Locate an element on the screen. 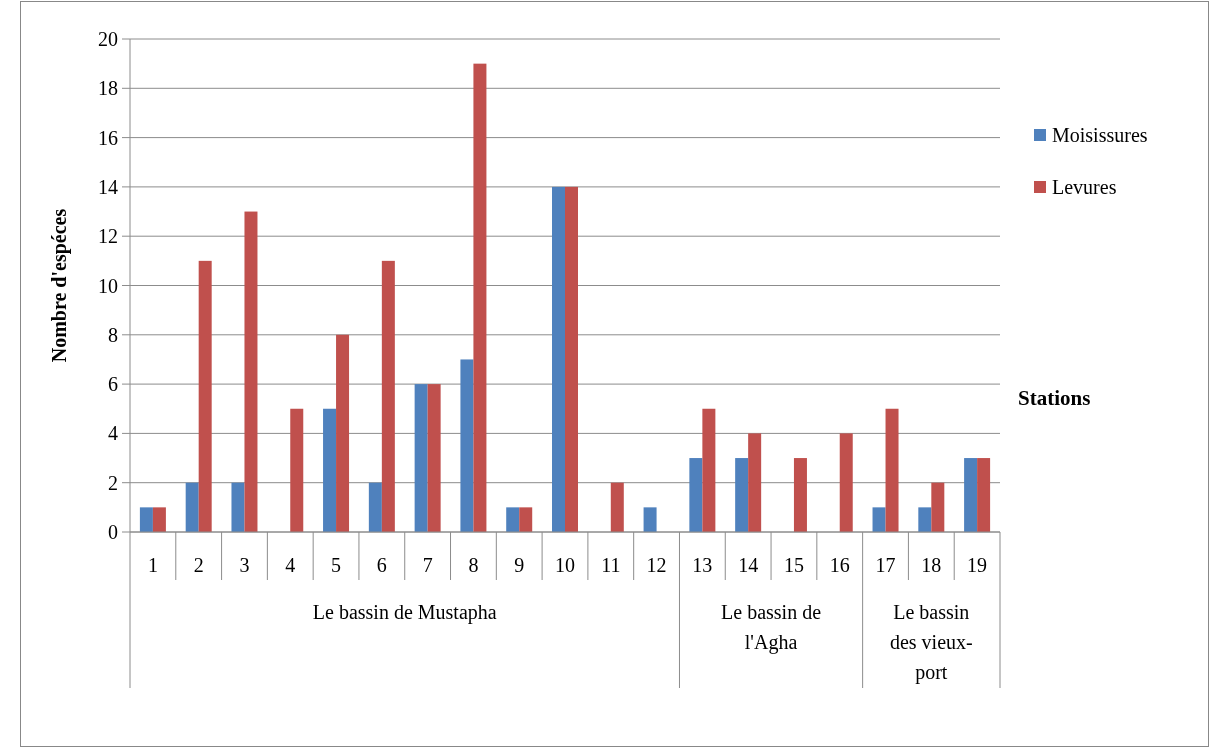 Image resolution: width=1211 pixels, height=749 pixels. x-tick-label: 7 is located at coordinates (427, 565).